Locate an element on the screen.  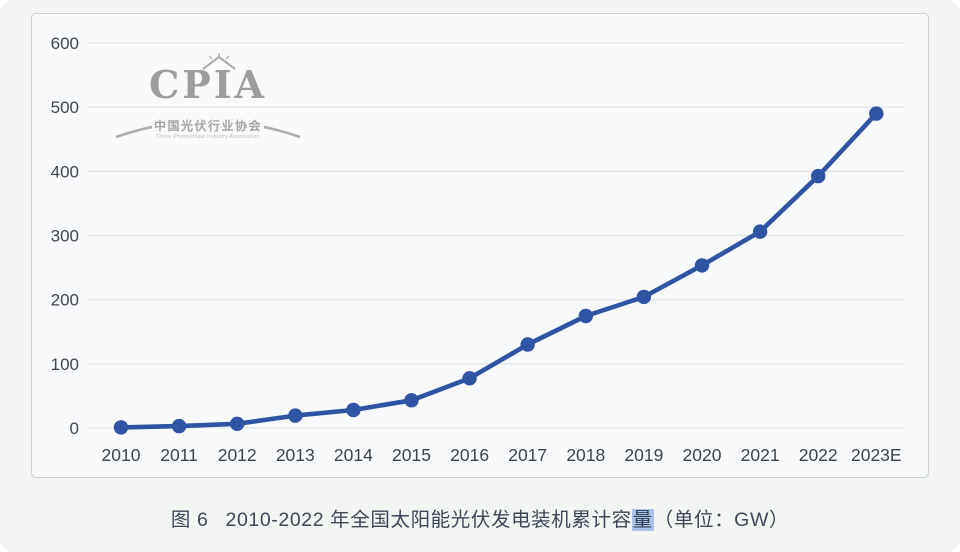
x-tick-label: 2010 is located at coordinates (121, 455).